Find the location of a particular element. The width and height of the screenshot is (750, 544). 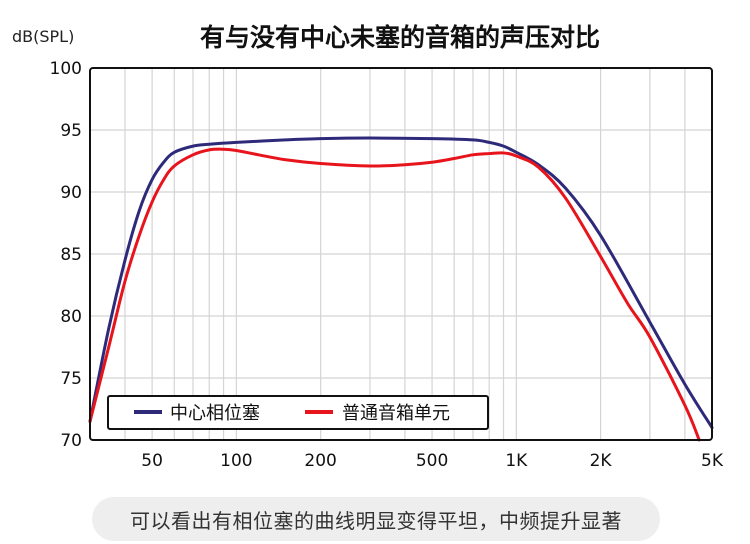

caption-text: 可以看出有相位塞的曲线明显变得平坦，中频提升显著 is located at coordinates (376, 520).